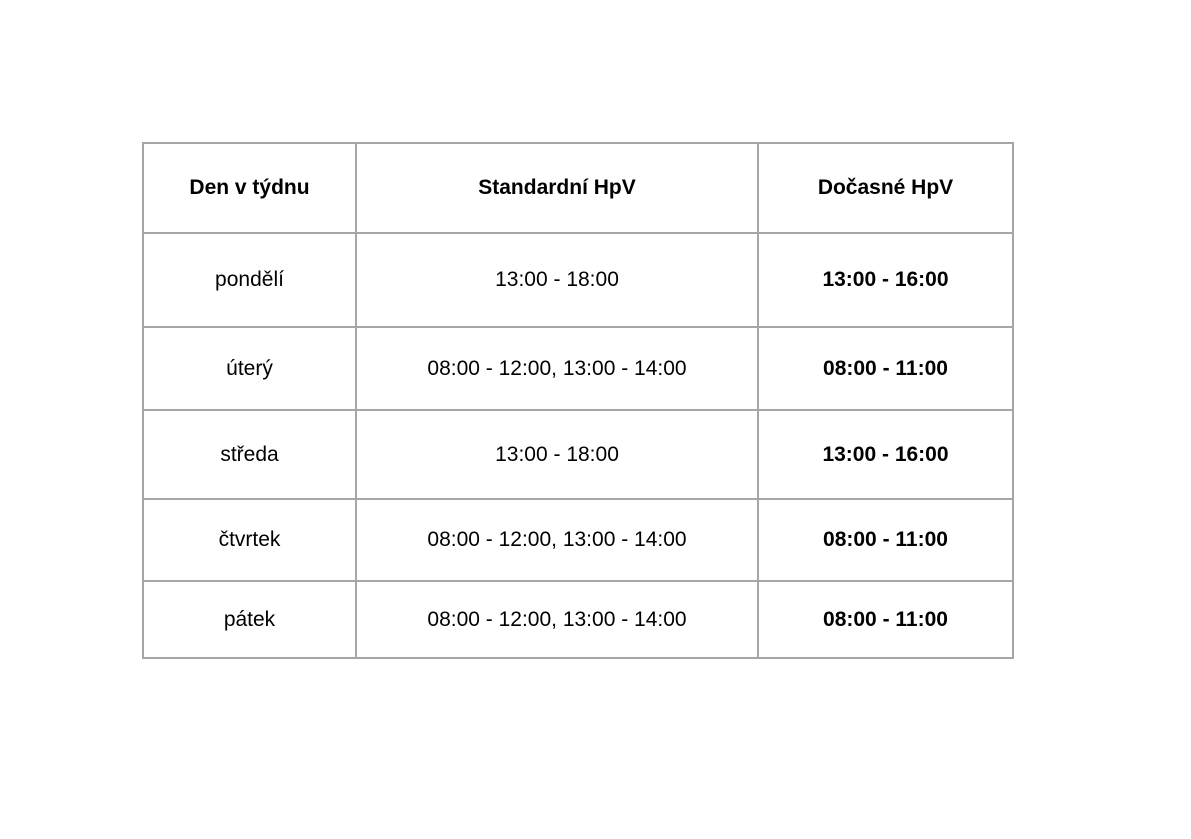  Describe the element at coordinates (885, 188) in the screenshot. I see `header-temporary-hpv: Dočasné HpV` at that location.